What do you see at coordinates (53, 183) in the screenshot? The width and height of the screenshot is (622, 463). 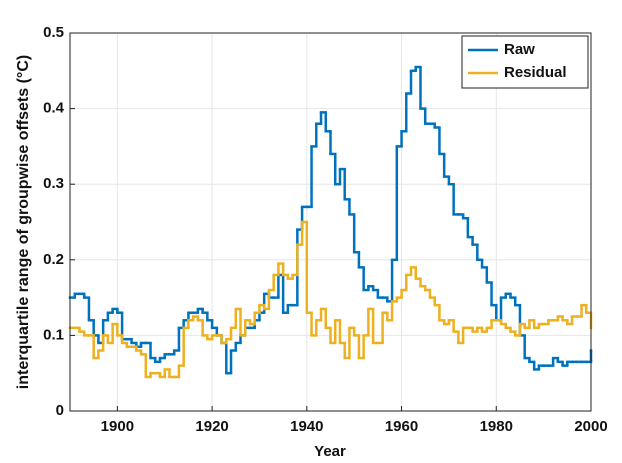 I see `y-tick-label: 0.3` at bounding box center [53, 183].